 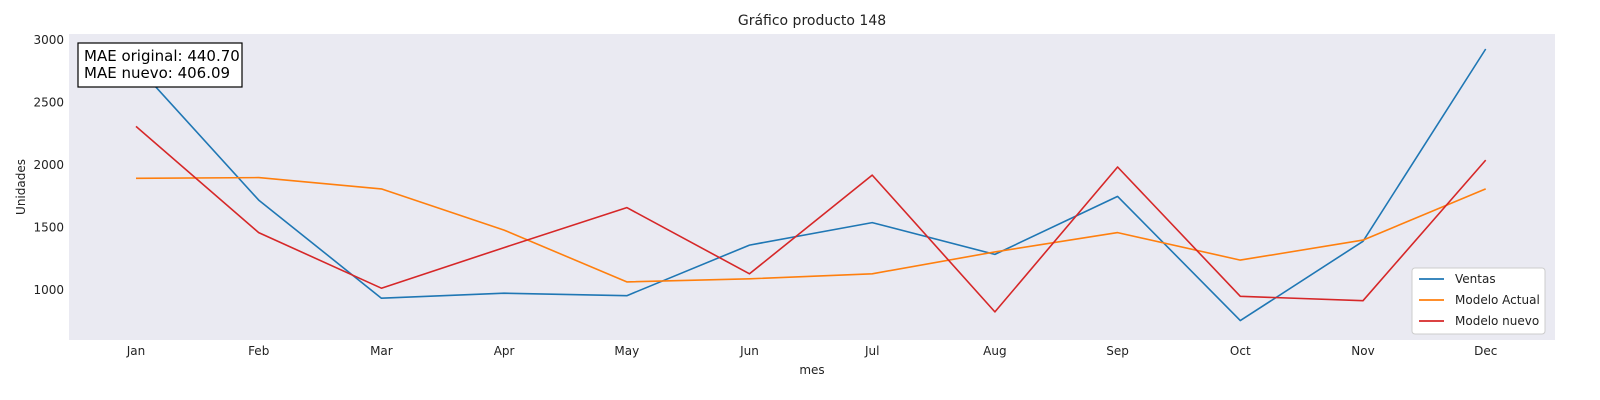 What do you see at coordinates (812, 351) in the screenshot?
I see `x-axis-ticks: Jan Feb Mar Apr May Jun Jul Aug Sep Oct Nov Dec` at bounding box center [812, 351].